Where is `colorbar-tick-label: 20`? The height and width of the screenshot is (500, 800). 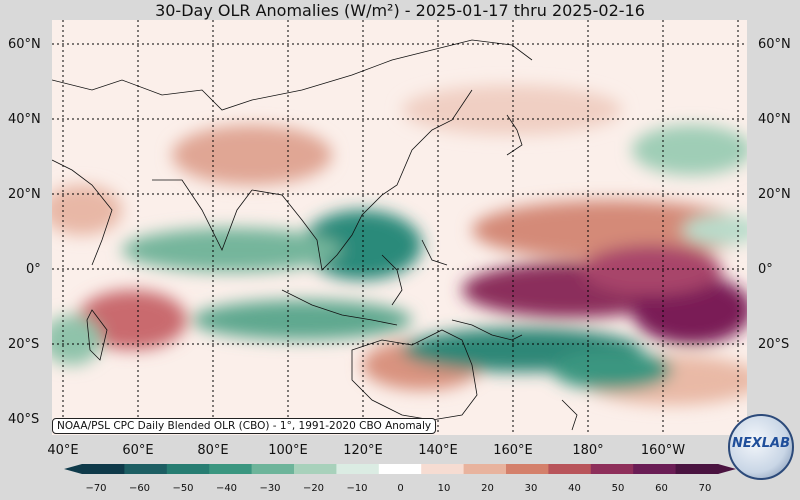 colorbar-tick-label: 20 is located at coordinates (487, 488).